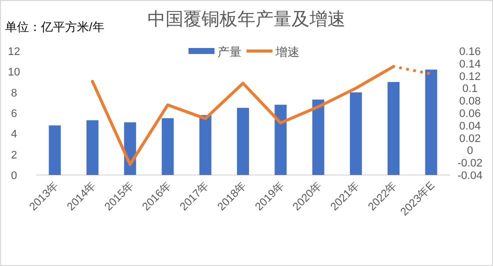 The width and height of the screenshot is (493, 266). Describe the element at coordinates (470, 176) in the screenshot. I see `y2-tick-label: -0.04` at that location.